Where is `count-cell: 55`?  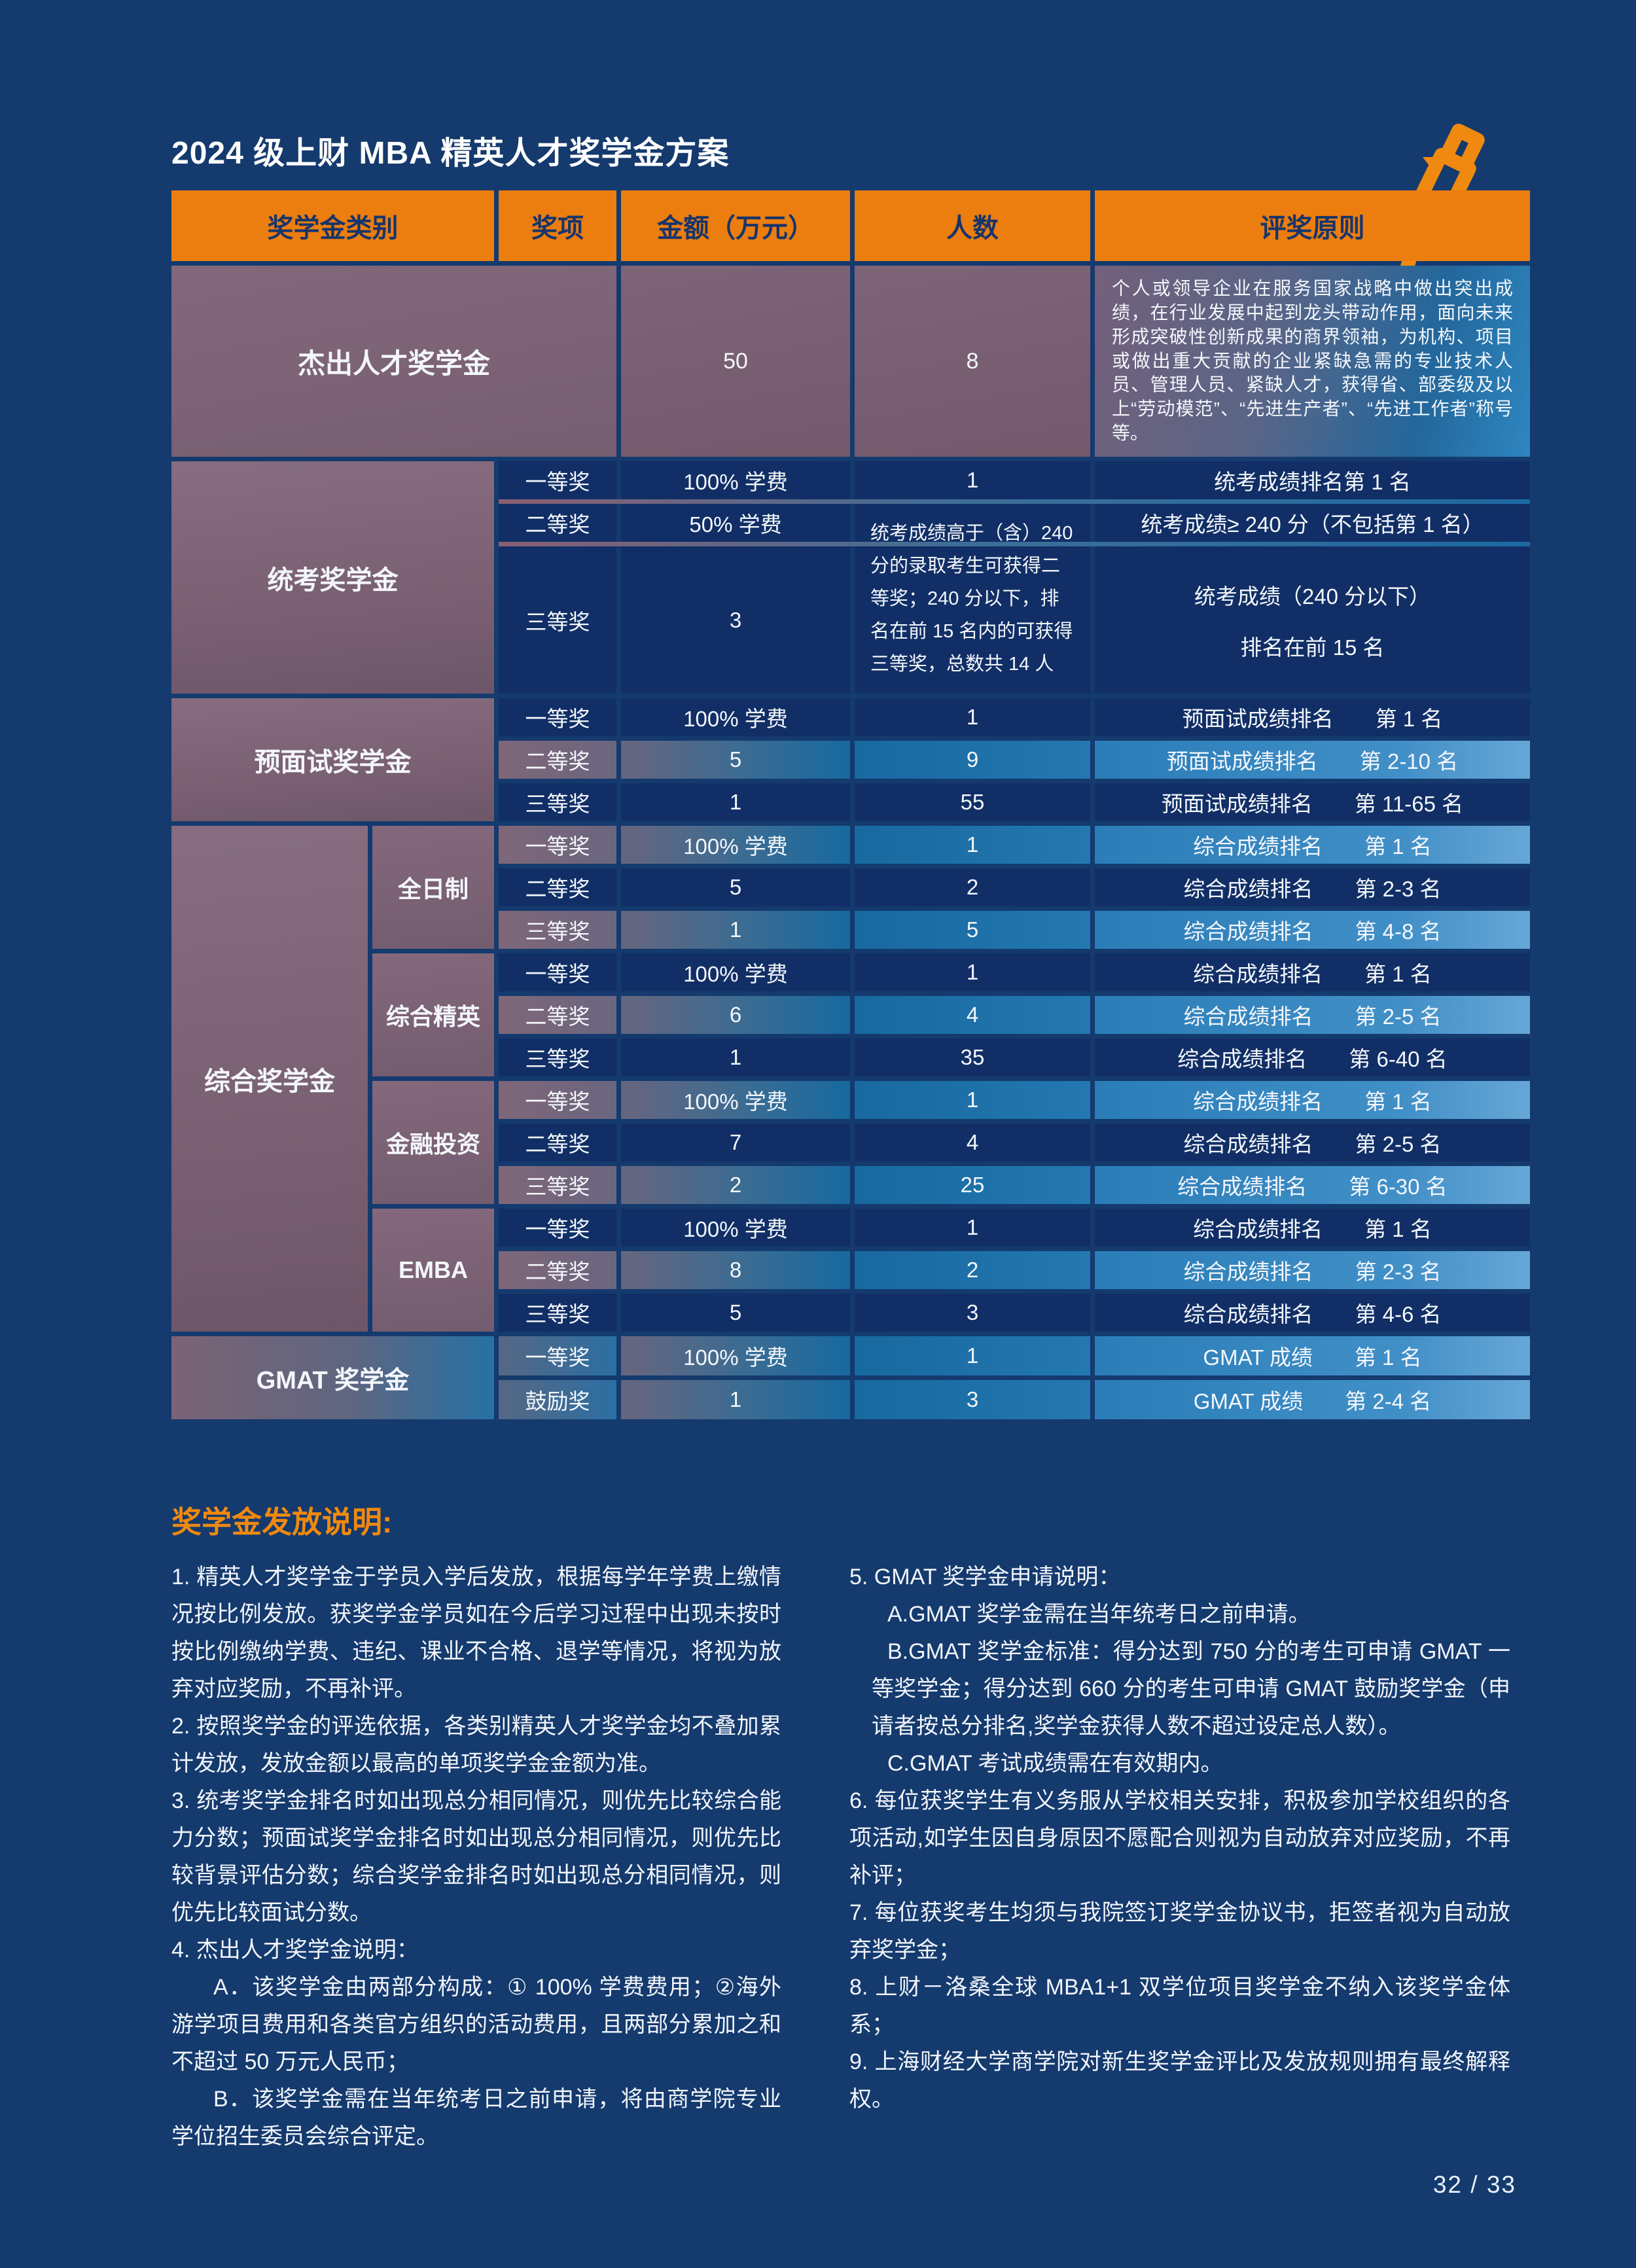
count-cell: 55 is located at coordinates (972, 802).